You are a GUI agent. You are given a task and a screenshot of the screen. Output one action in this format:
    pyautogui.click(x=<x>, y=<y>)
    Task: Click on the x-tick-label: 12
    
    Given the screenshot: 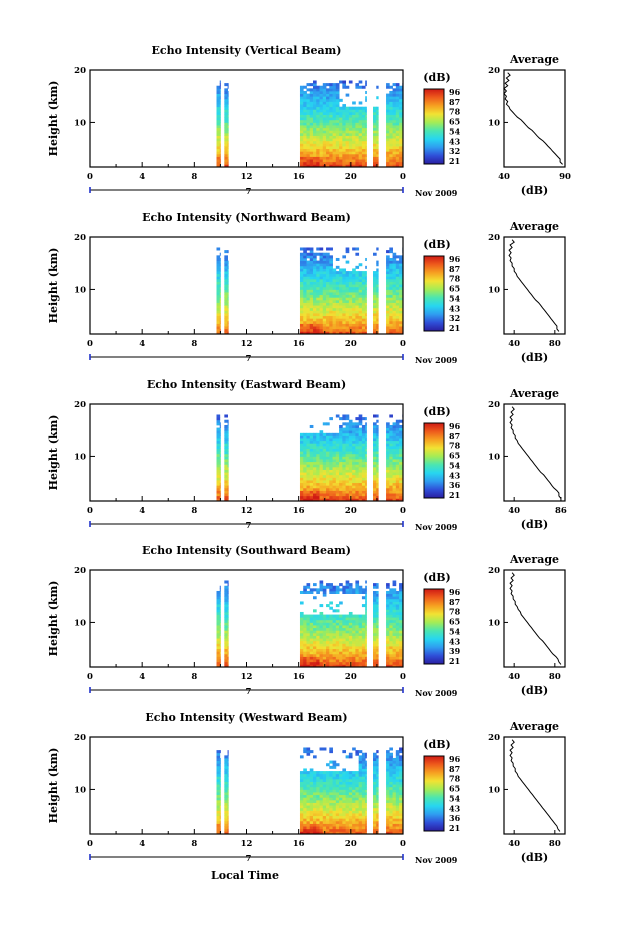 What is the action you would take?
    pyautogui.click(x=247, y=511)
    